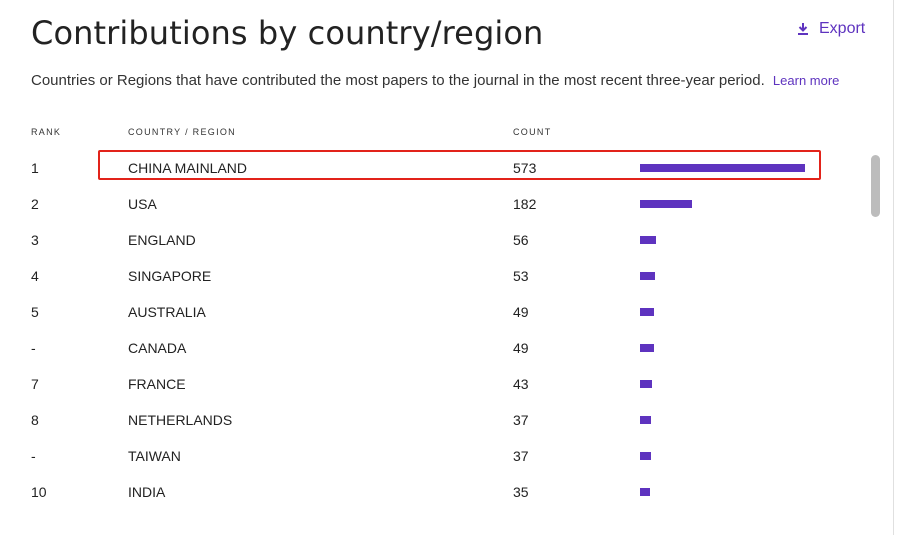 Image resolution: width=903 pixels, height=535 pixels. What do you see at coordinates (430, 385) in the screenshot?
I see `table-row: 7 FRANCE 43` at bounding box center [430, 385].